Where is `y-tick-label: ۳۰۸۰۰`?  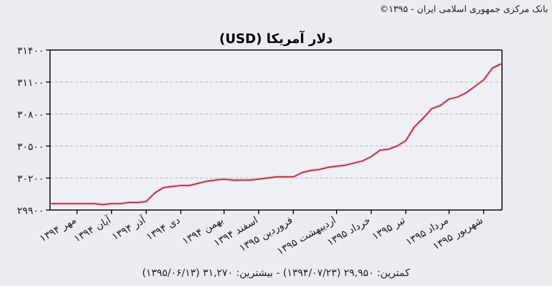
y-tick-label: ۳۰۸۰۰ is located at coordinates (30, 115).